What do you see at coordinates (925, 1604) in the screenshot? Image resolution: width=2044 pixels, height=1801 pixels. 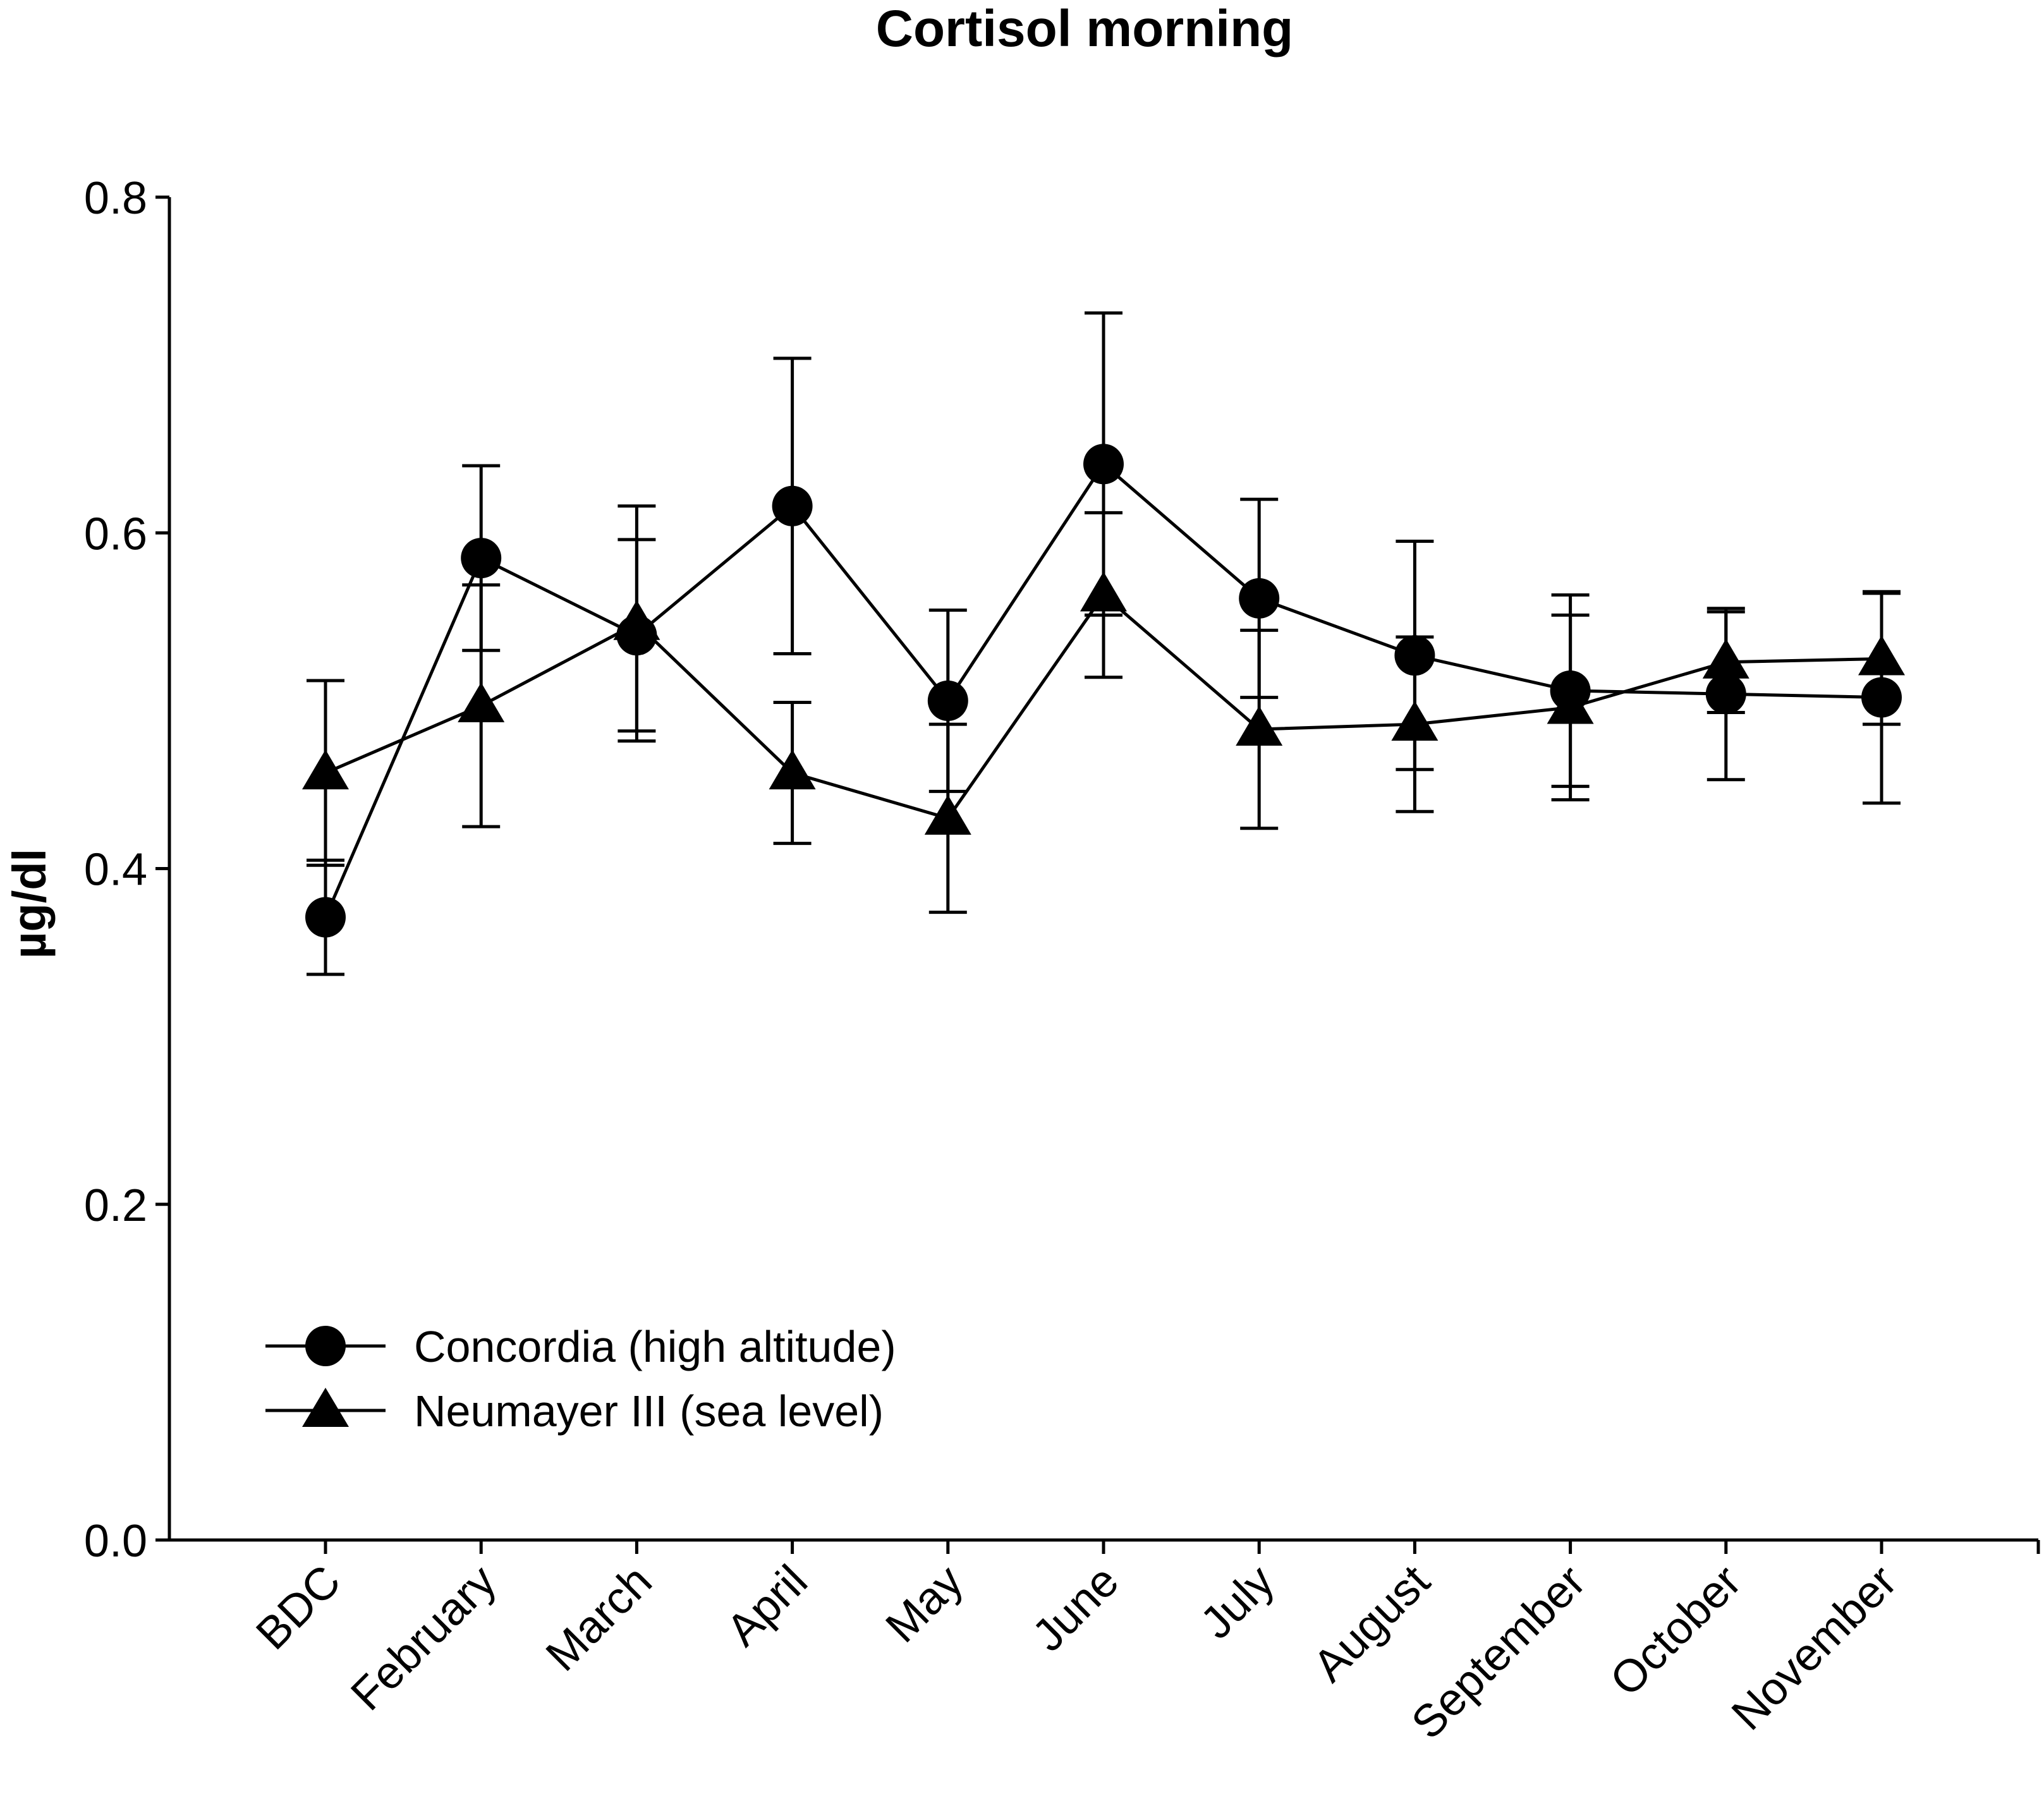 I see `x-tick-label: May` at bounding box center [925, 1604].